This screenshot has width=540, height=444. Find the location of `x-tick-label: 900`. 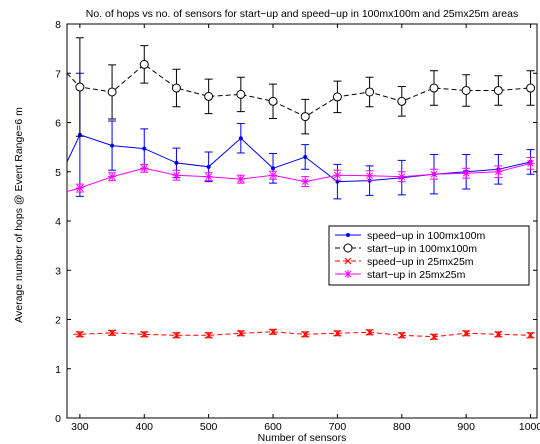

x-tick-label: 900 is located at coordinates (466, 427).